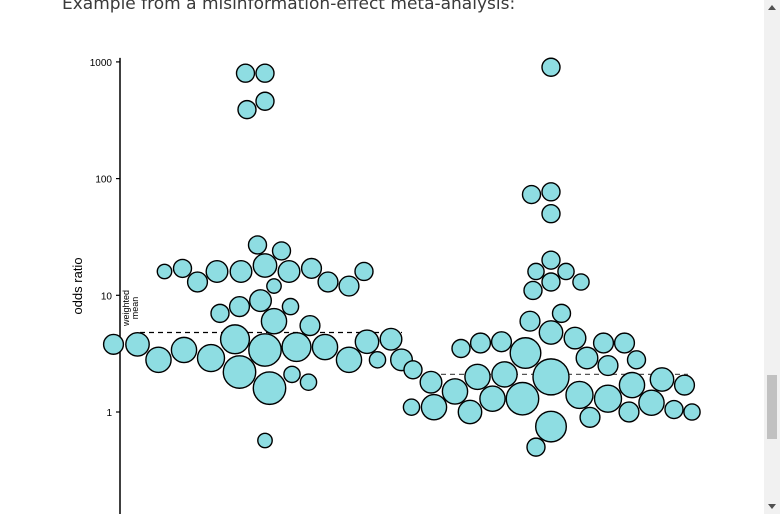 The height and width of the screenshot is (514, 780). Describe the element at coordinates (101, 63) in the screenshot. I see `y-tick-label: 1000` at that location.